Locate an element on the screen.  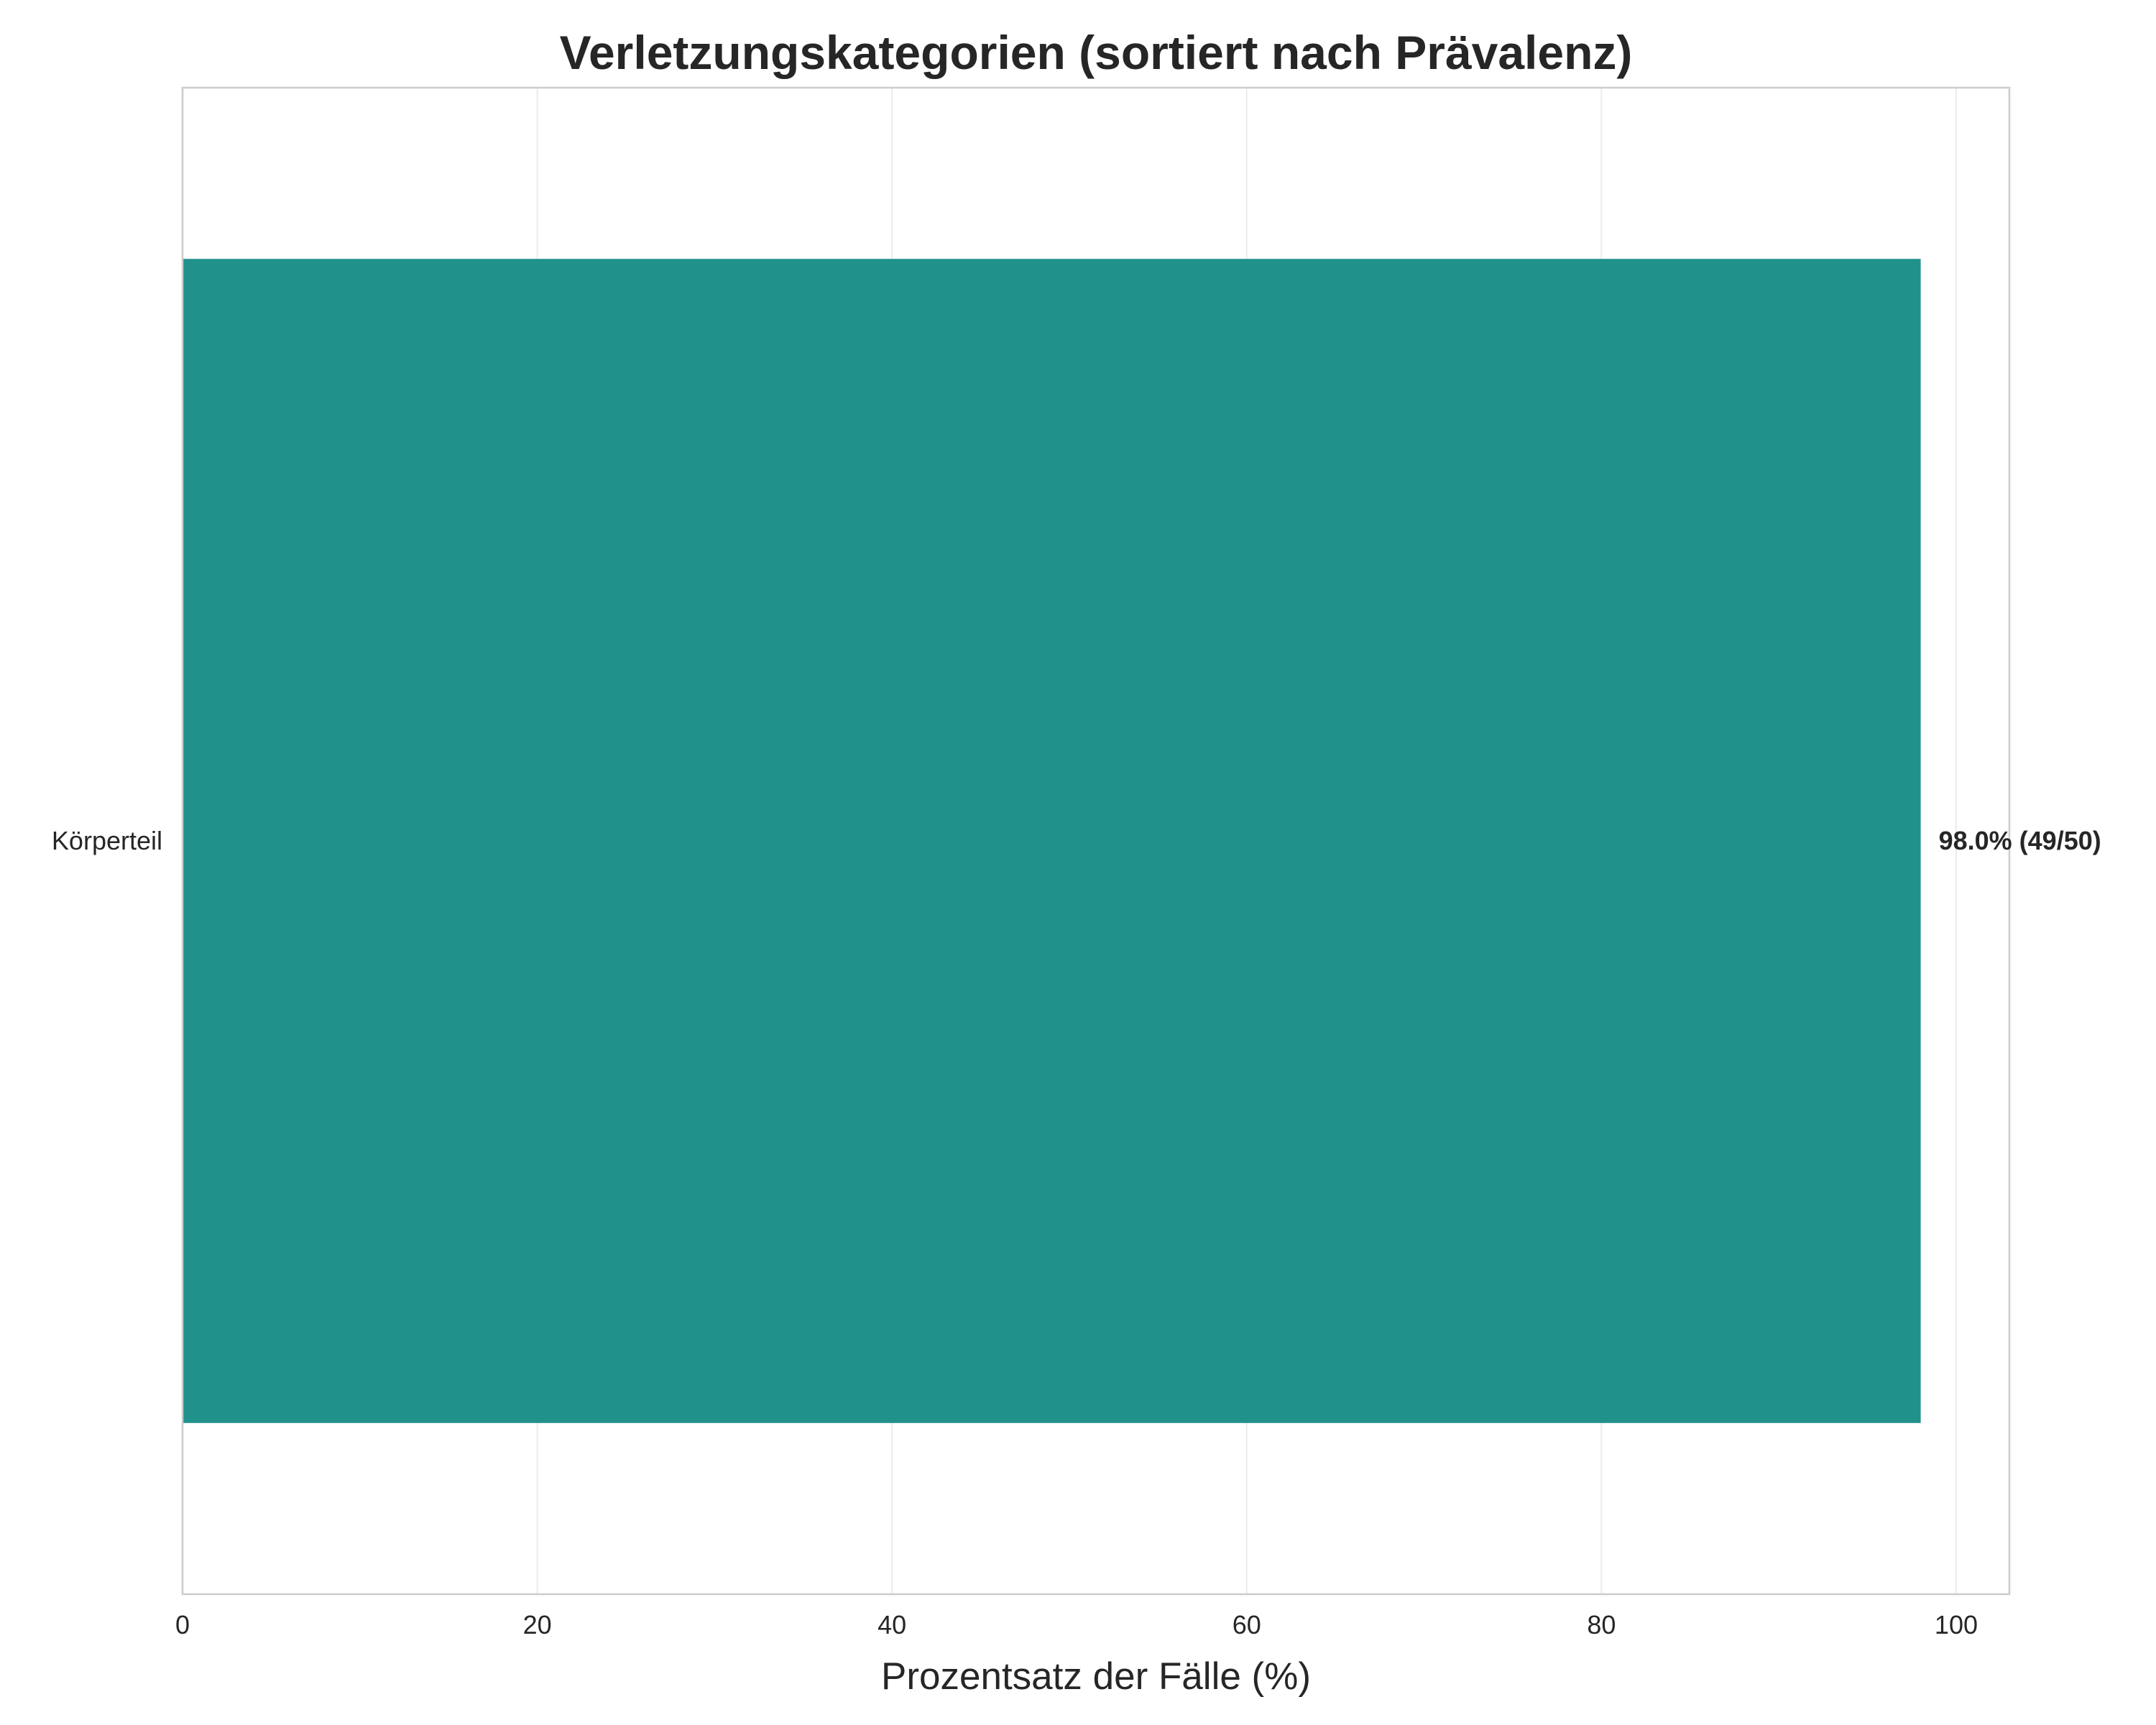
y-tick-label: Körperteil is located at coordinates (107, 840).